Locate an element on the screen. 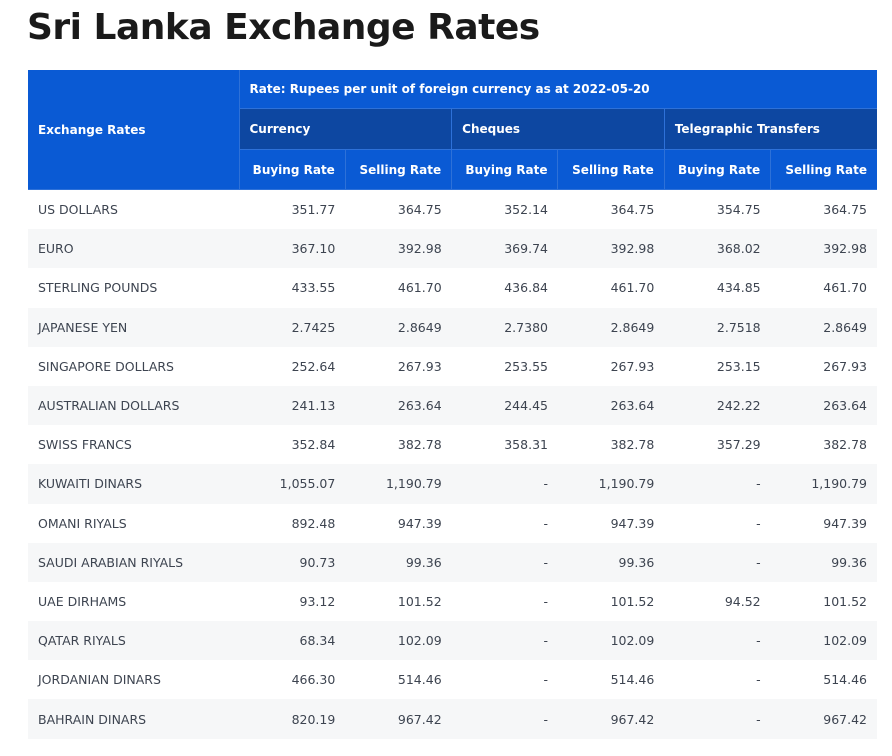 The width and height of the screenshot is (892, 756). currency-name-cell: US DOLLARS is located at coordinates (133, 209).